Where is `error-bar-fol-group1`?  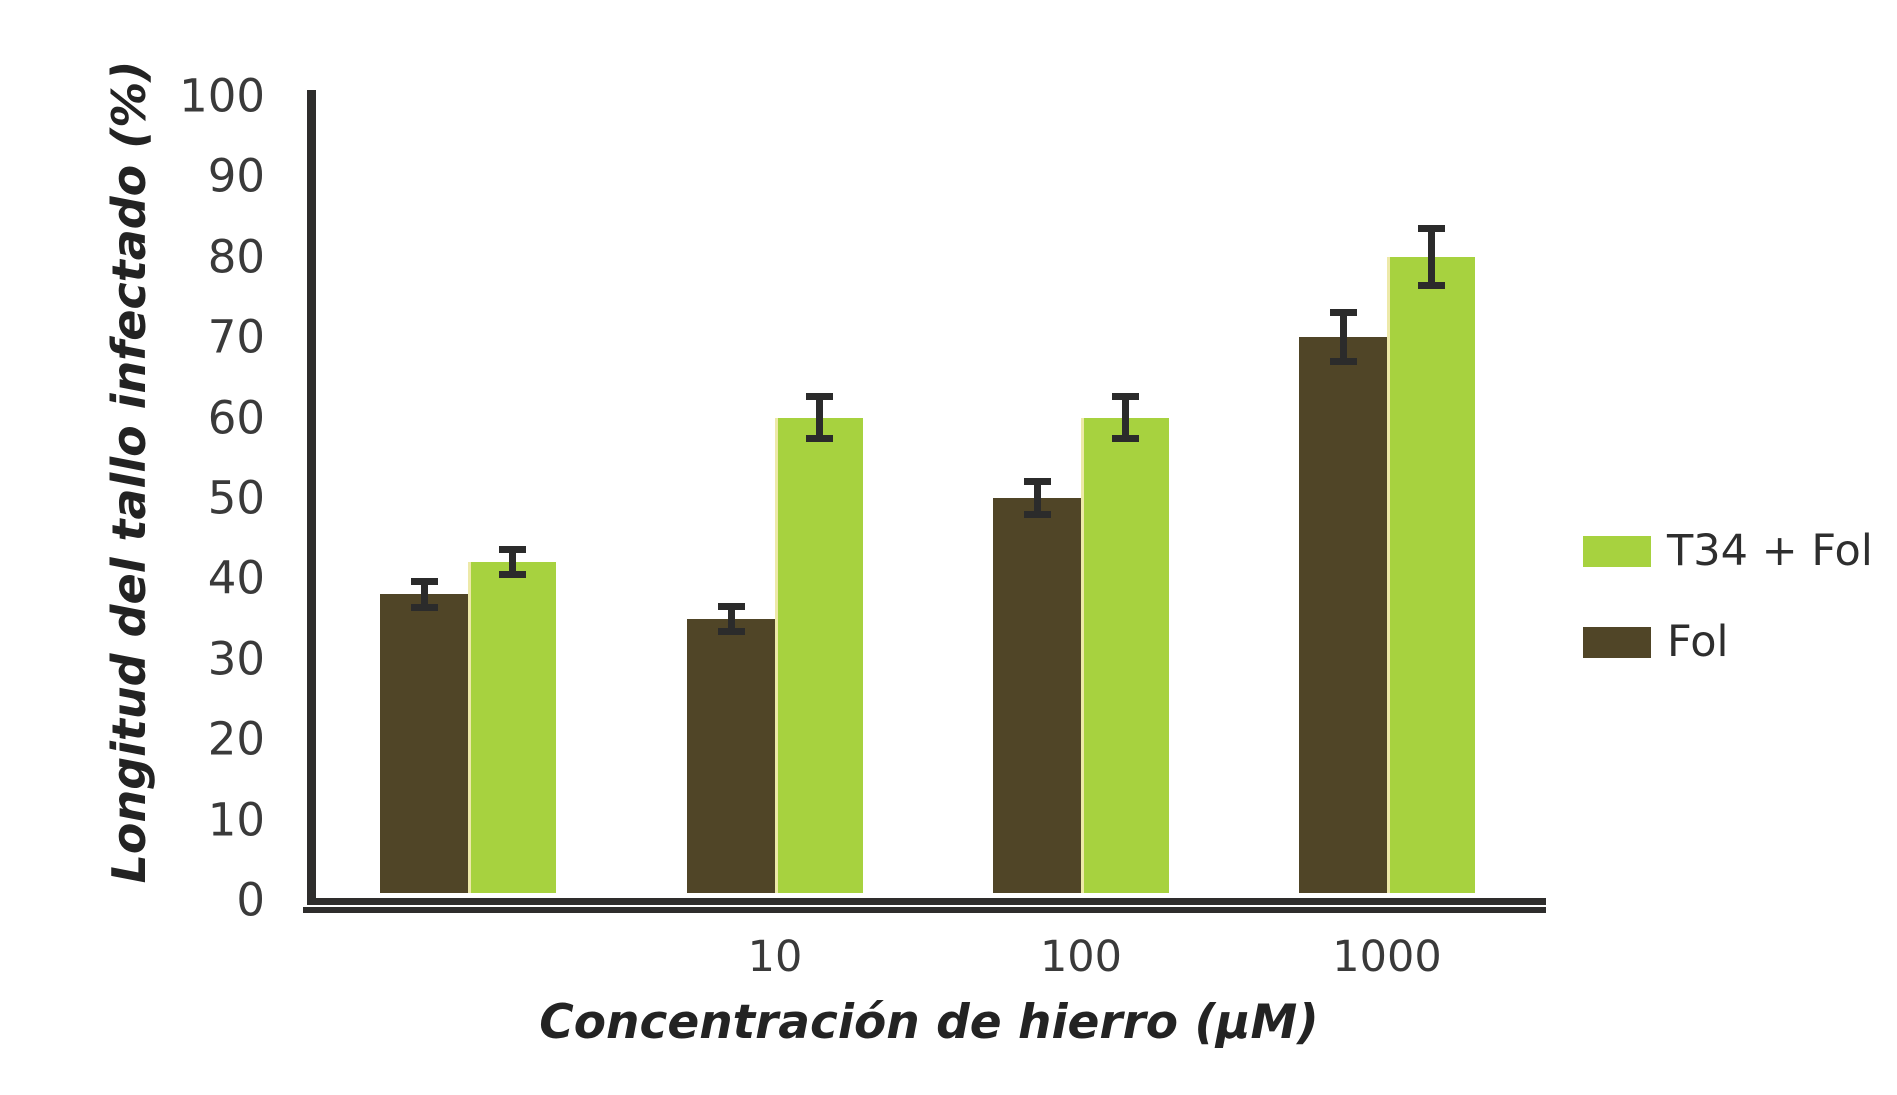 error-bar-fol-group1 is located at coordinates (424, 594).